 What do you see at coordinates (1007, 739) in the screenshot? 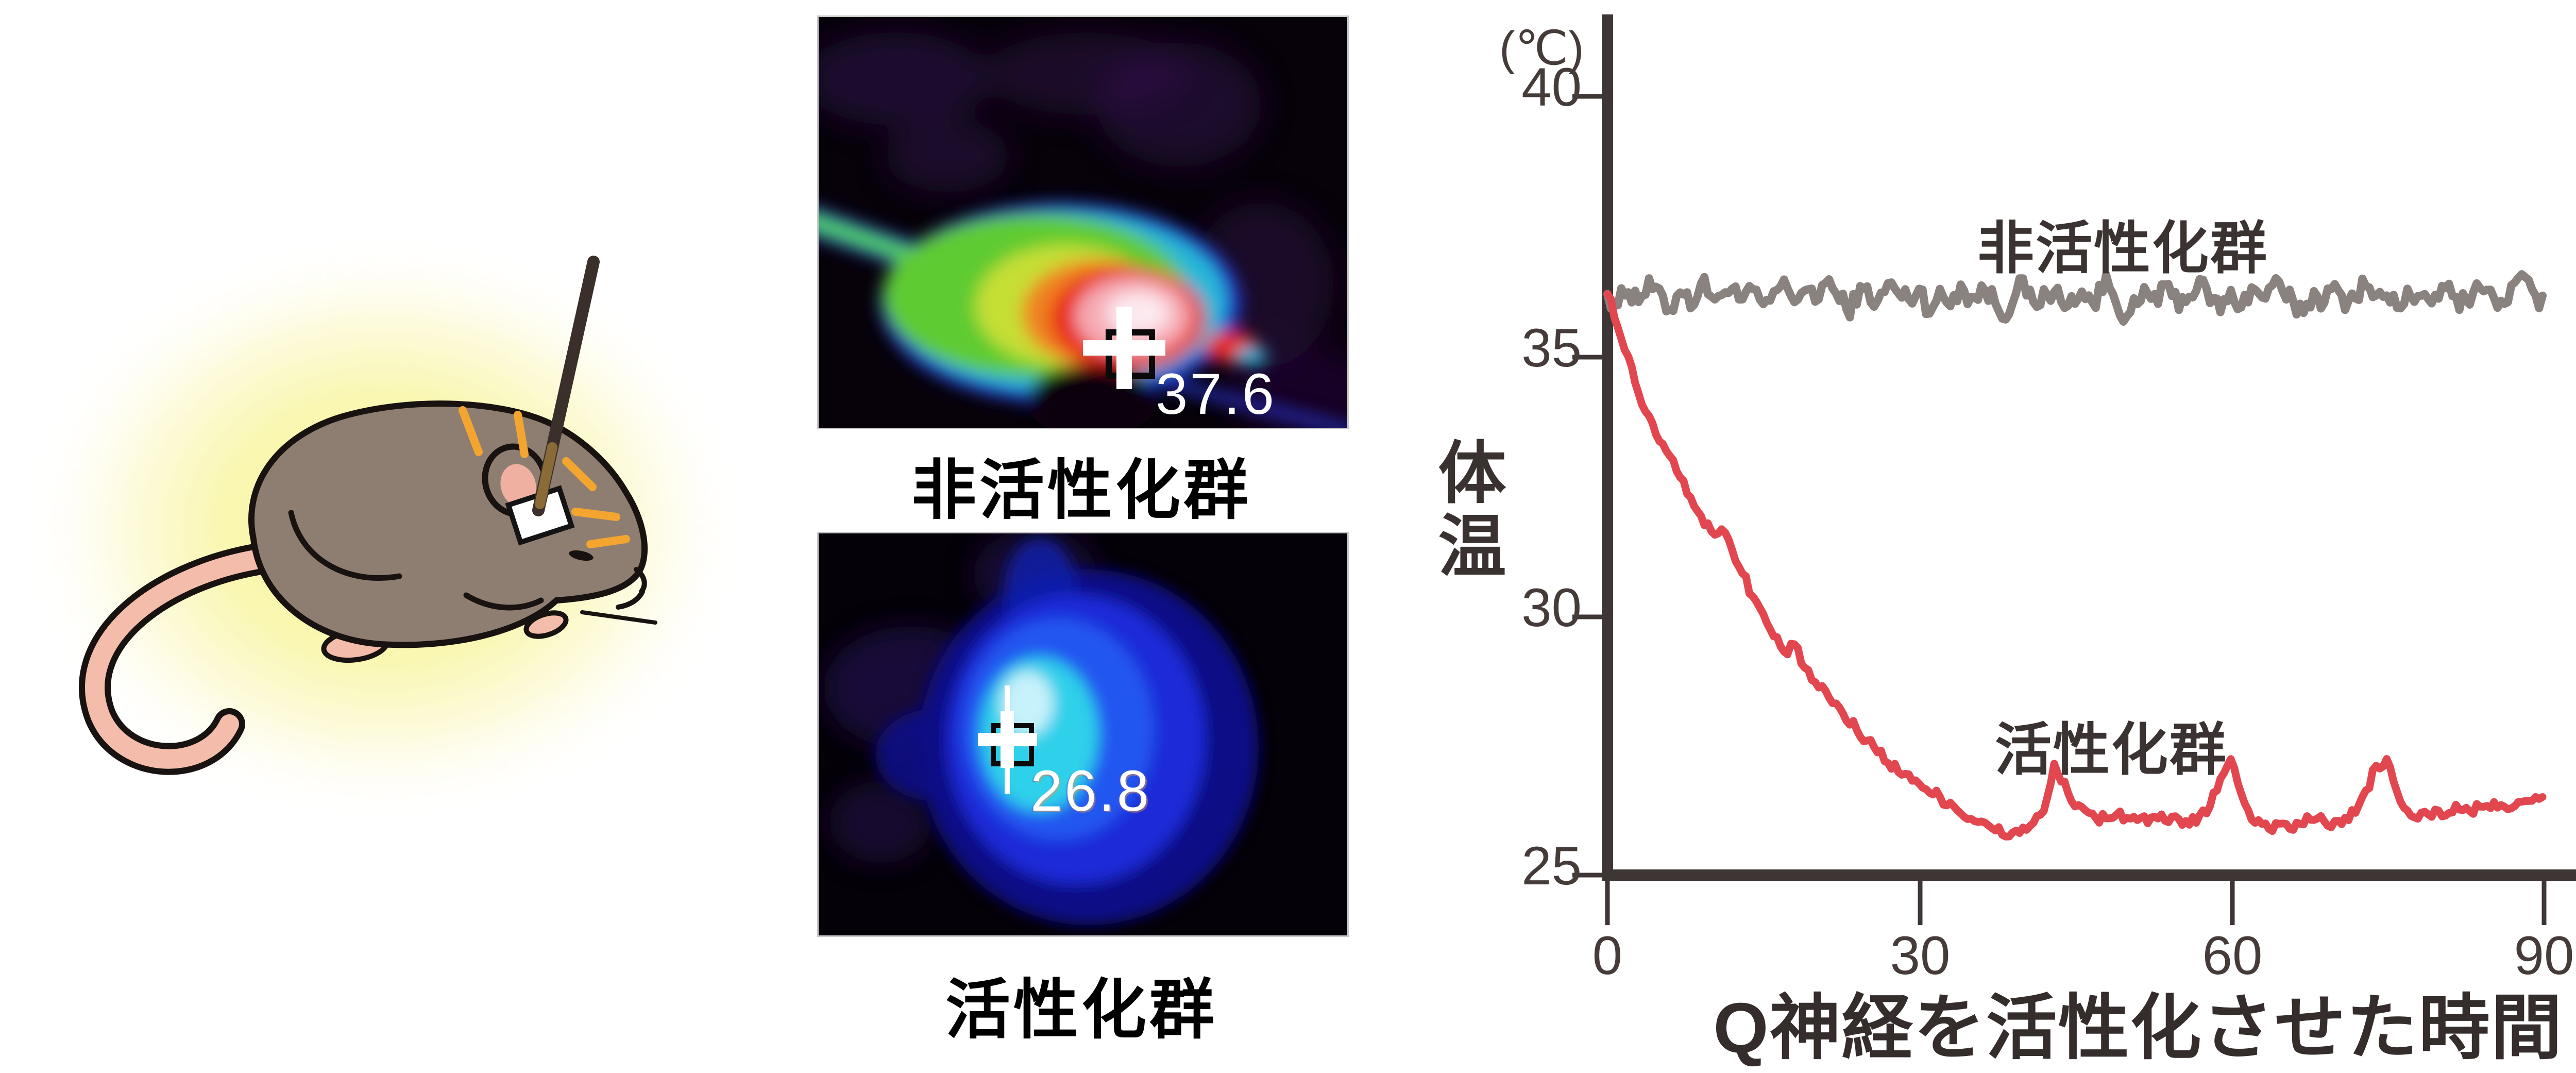
I see `cursor-cross-icon-activated-h` at bounding box center [1007, 739].